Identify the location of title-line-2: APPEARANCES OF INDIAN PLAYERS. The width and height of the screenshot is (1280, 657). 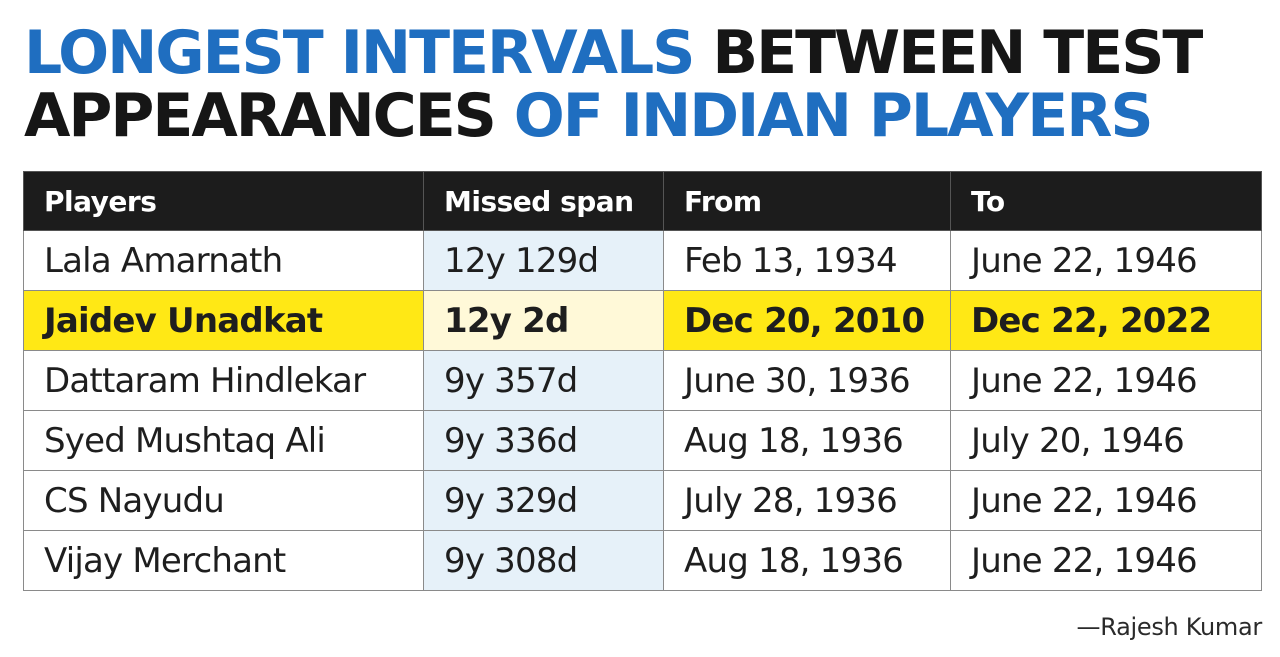
(644, 116).